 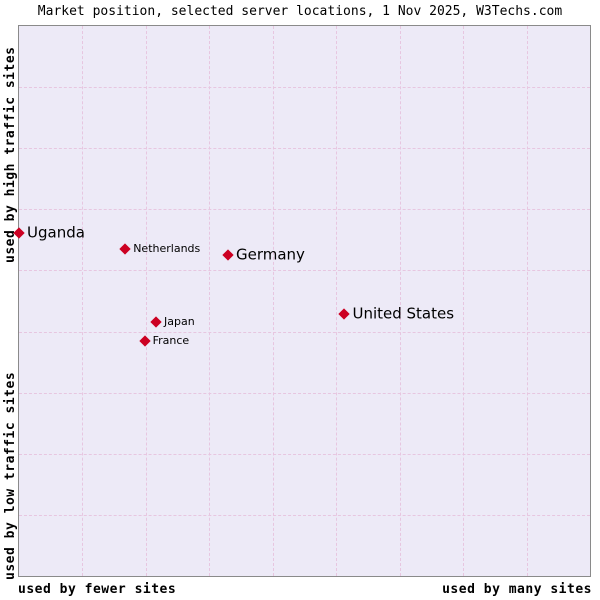 What do you see at coordinates (10, 475) in the screenshot?
I see `y-axis-label-low-traffic: used by low traffic sites` at bounding box center [10, 475].